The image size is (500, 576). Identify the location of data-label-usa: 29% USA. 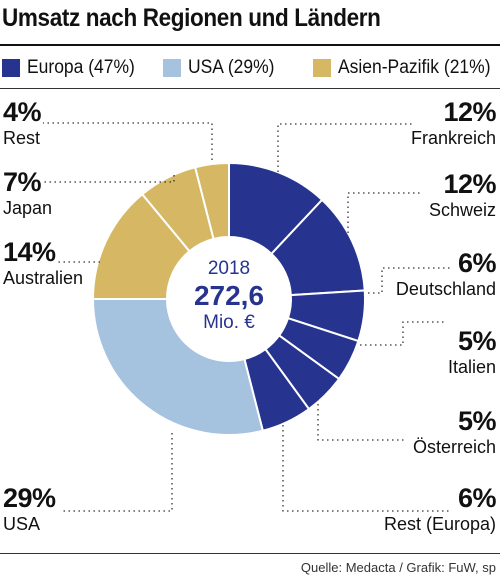
(29, 509).